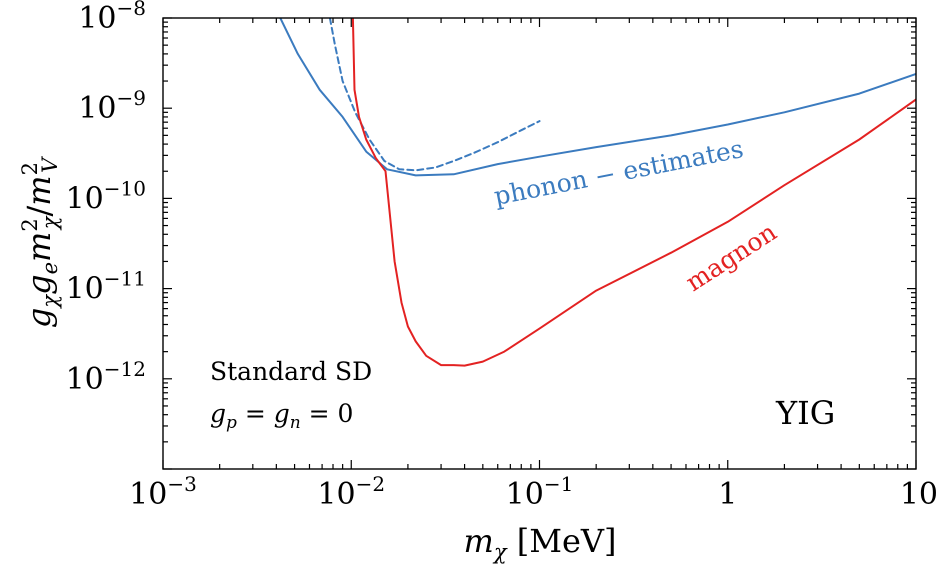 The image size is (937, 565). What do you see at coordinates (106, 287) in the screenshot?
I see `y-tick-label: 10⁻¹¹` at bounding box center [106, 287].